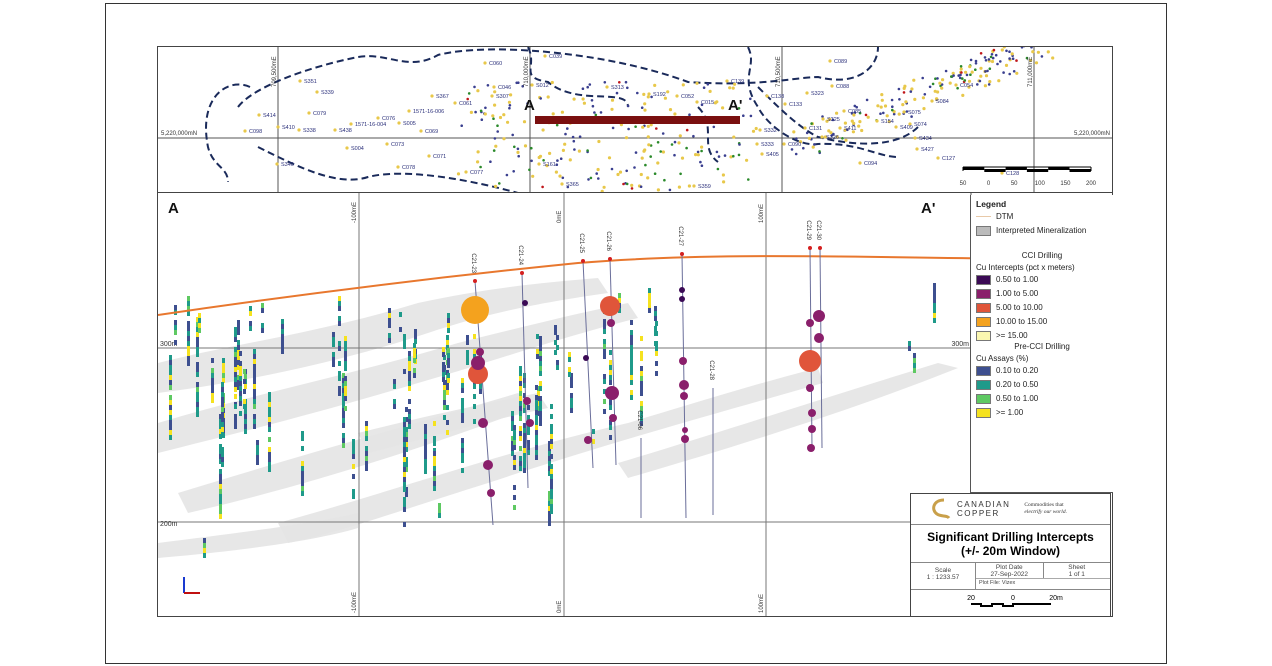 Image resolution: width=1272 pixels, height=666 pixels. What do you see at coordinates (1010, 537) in the screenshot?
I see `title-line-1: Significant Drilling Intercepts` at bounding box center [1010, 537].